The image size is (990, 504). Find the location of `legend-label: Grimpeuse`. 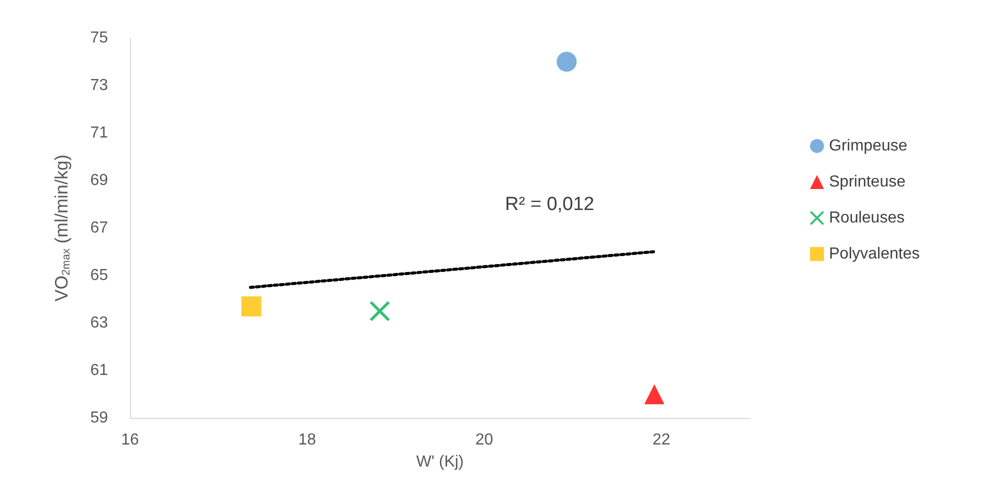

legend-label: Grimpeuse is located at coordinates (868, 146).